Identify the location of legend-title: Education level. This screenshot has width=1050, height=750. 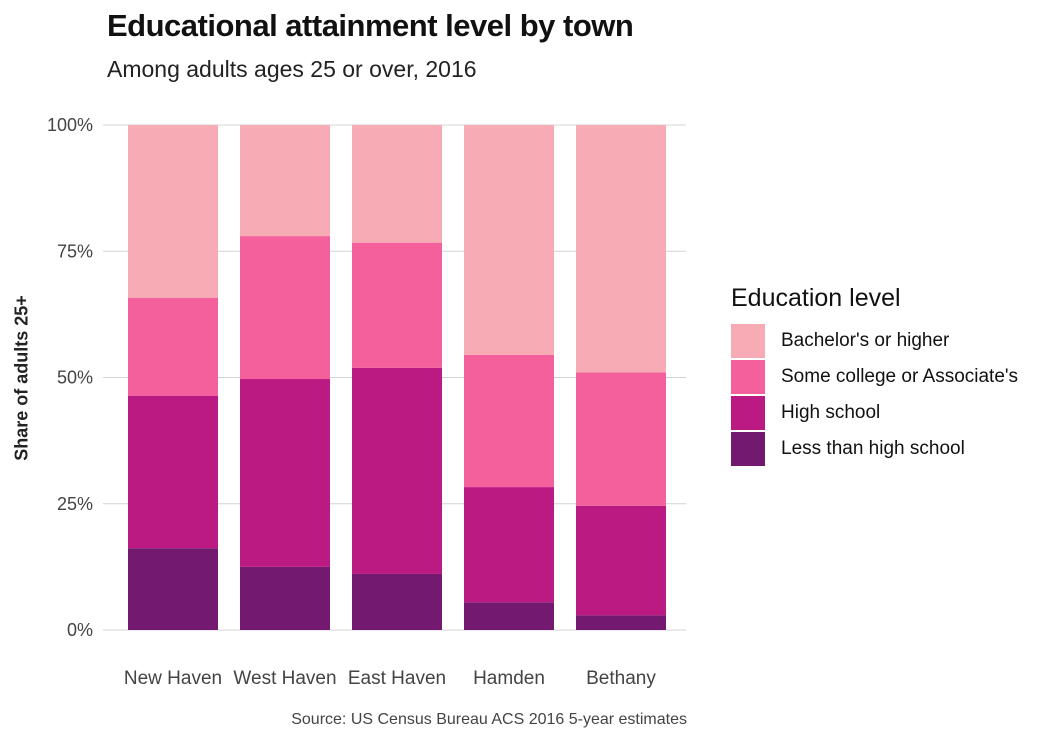
(816, 298).